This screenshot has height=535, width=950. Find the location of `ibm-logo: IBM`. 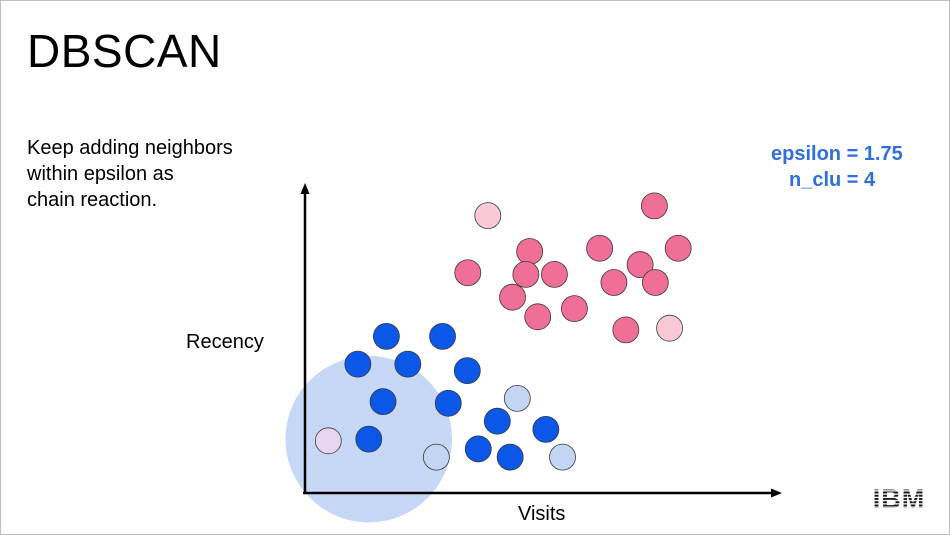

ibm-logo: IBM is located at coordinates (899, 498).